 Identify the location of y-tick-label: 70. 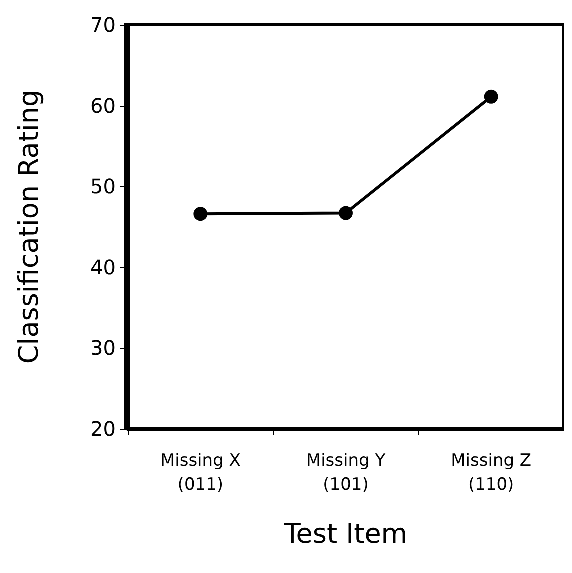
(103, 25).